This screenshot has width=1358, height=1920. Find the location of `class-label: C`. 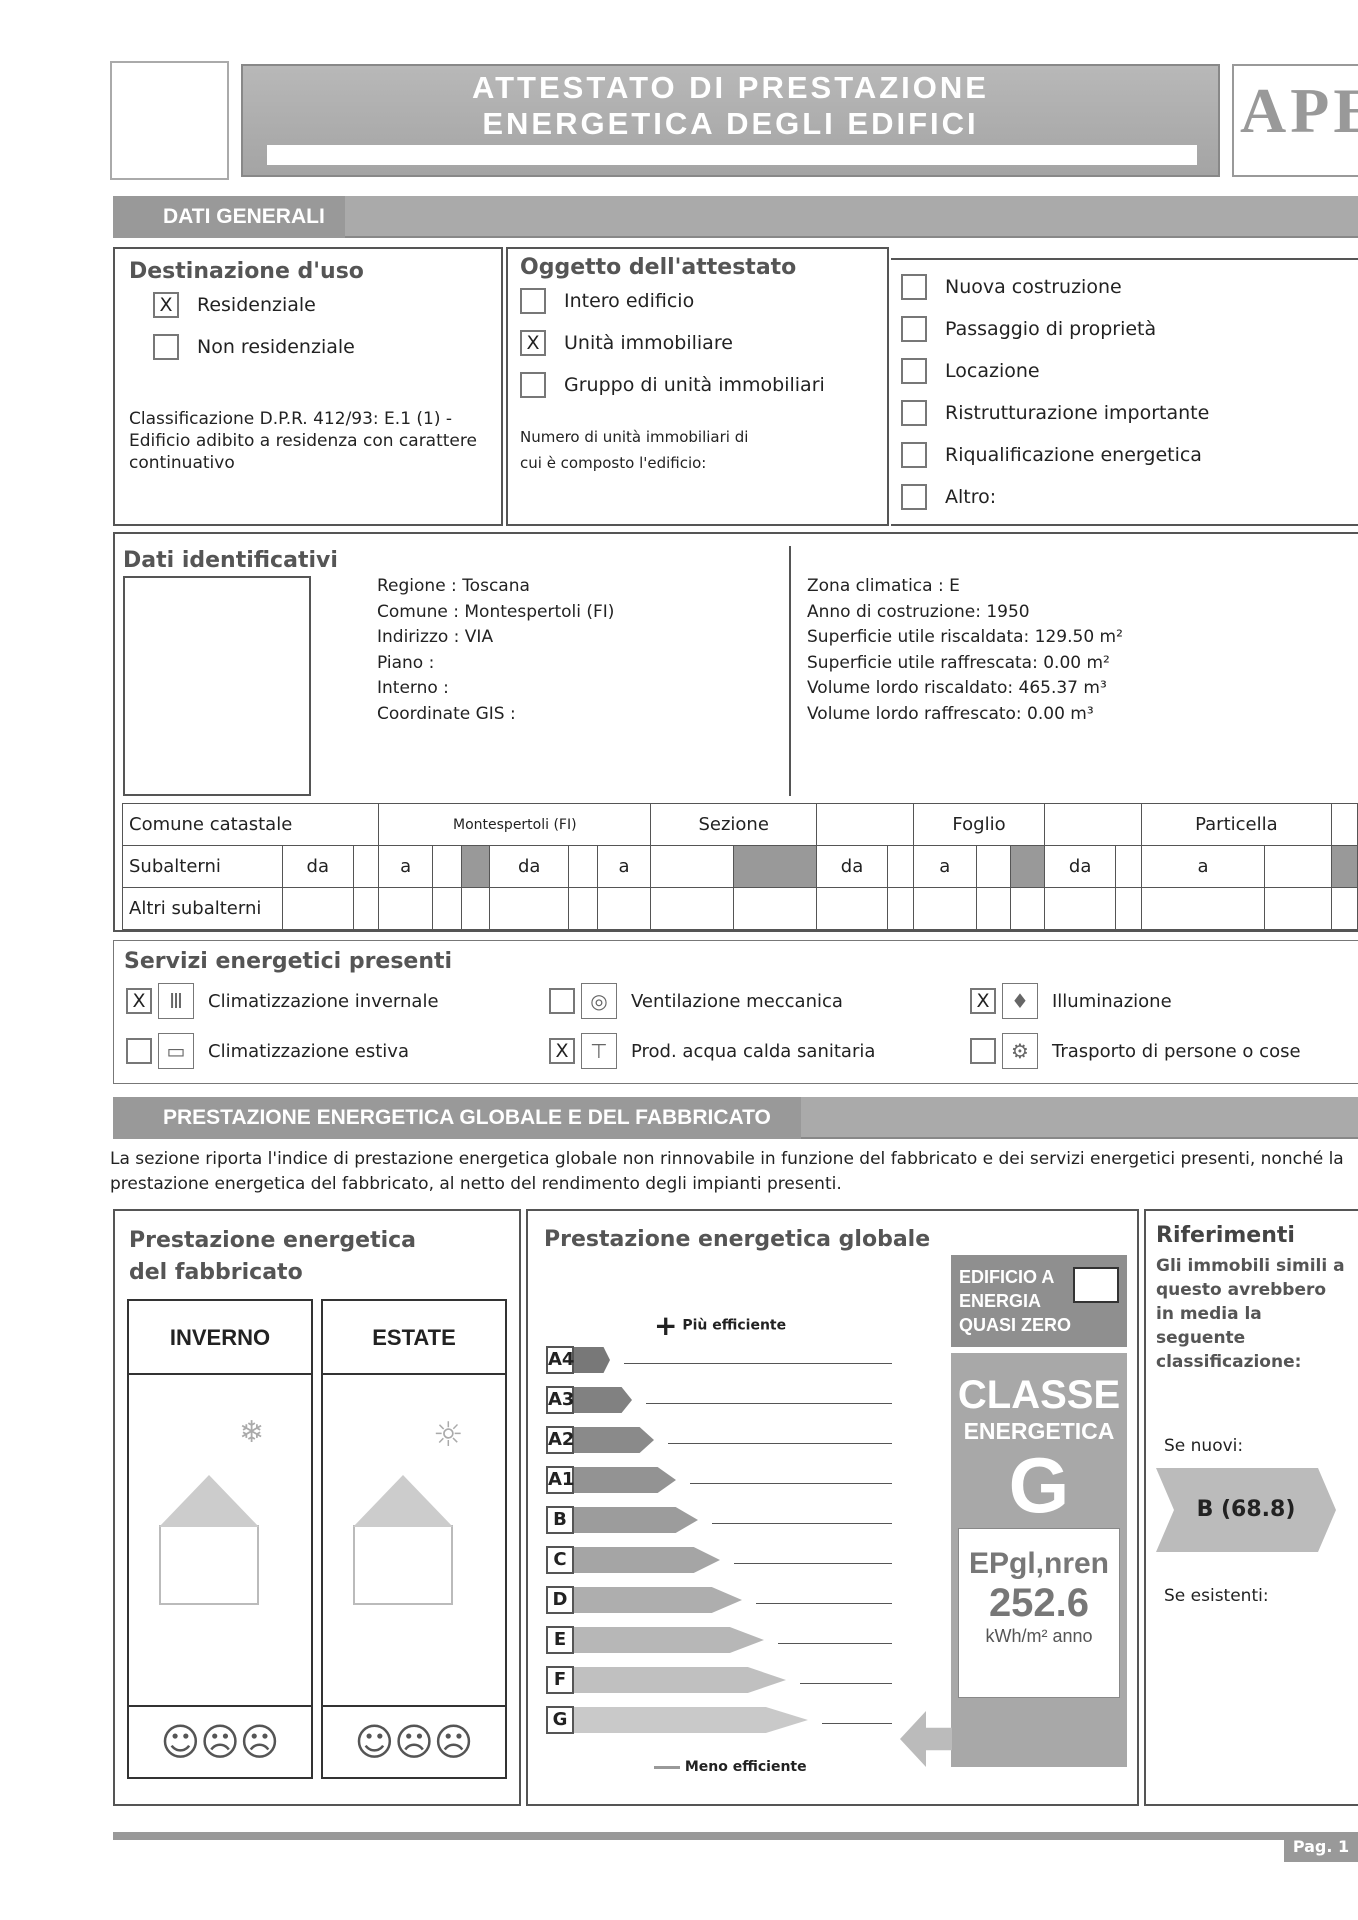

class-label: C is located at coordinates (560, 1560).